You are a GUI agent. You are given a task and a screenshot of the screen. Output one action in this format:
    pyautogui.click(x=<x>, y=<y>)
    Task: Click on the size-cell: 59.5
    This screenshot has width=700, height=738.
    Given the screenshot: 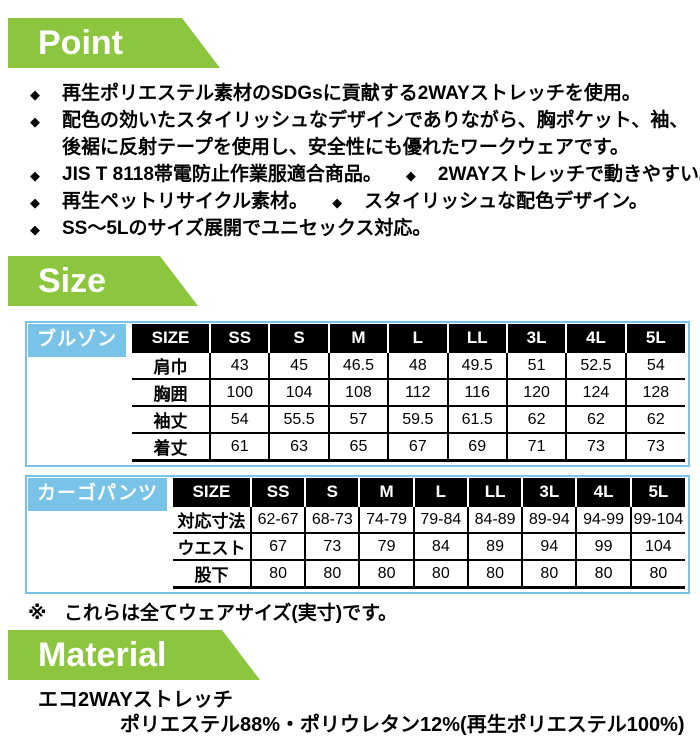 What is the action you would take?
    pyautogui.click(x=417, y=419)
    